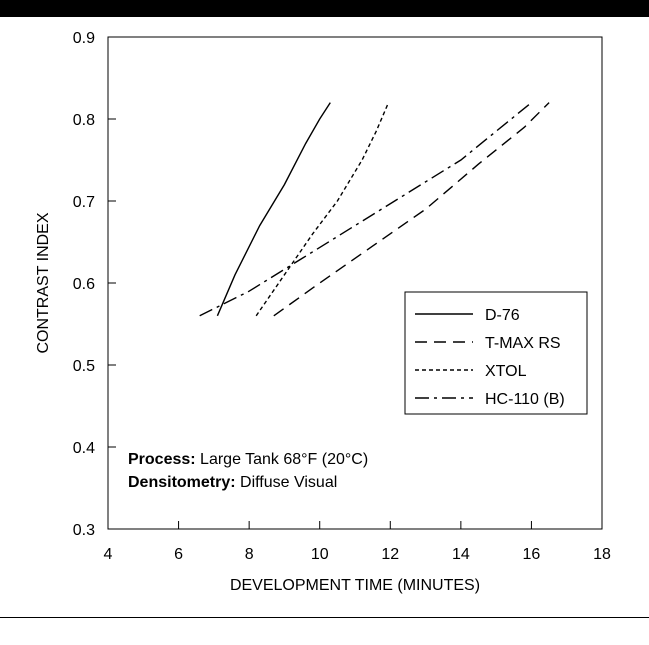  What do you see at coordinates (249, 554) in the screenshot?
I see `x-tick-label: 8` at bounding box center [249, 554].